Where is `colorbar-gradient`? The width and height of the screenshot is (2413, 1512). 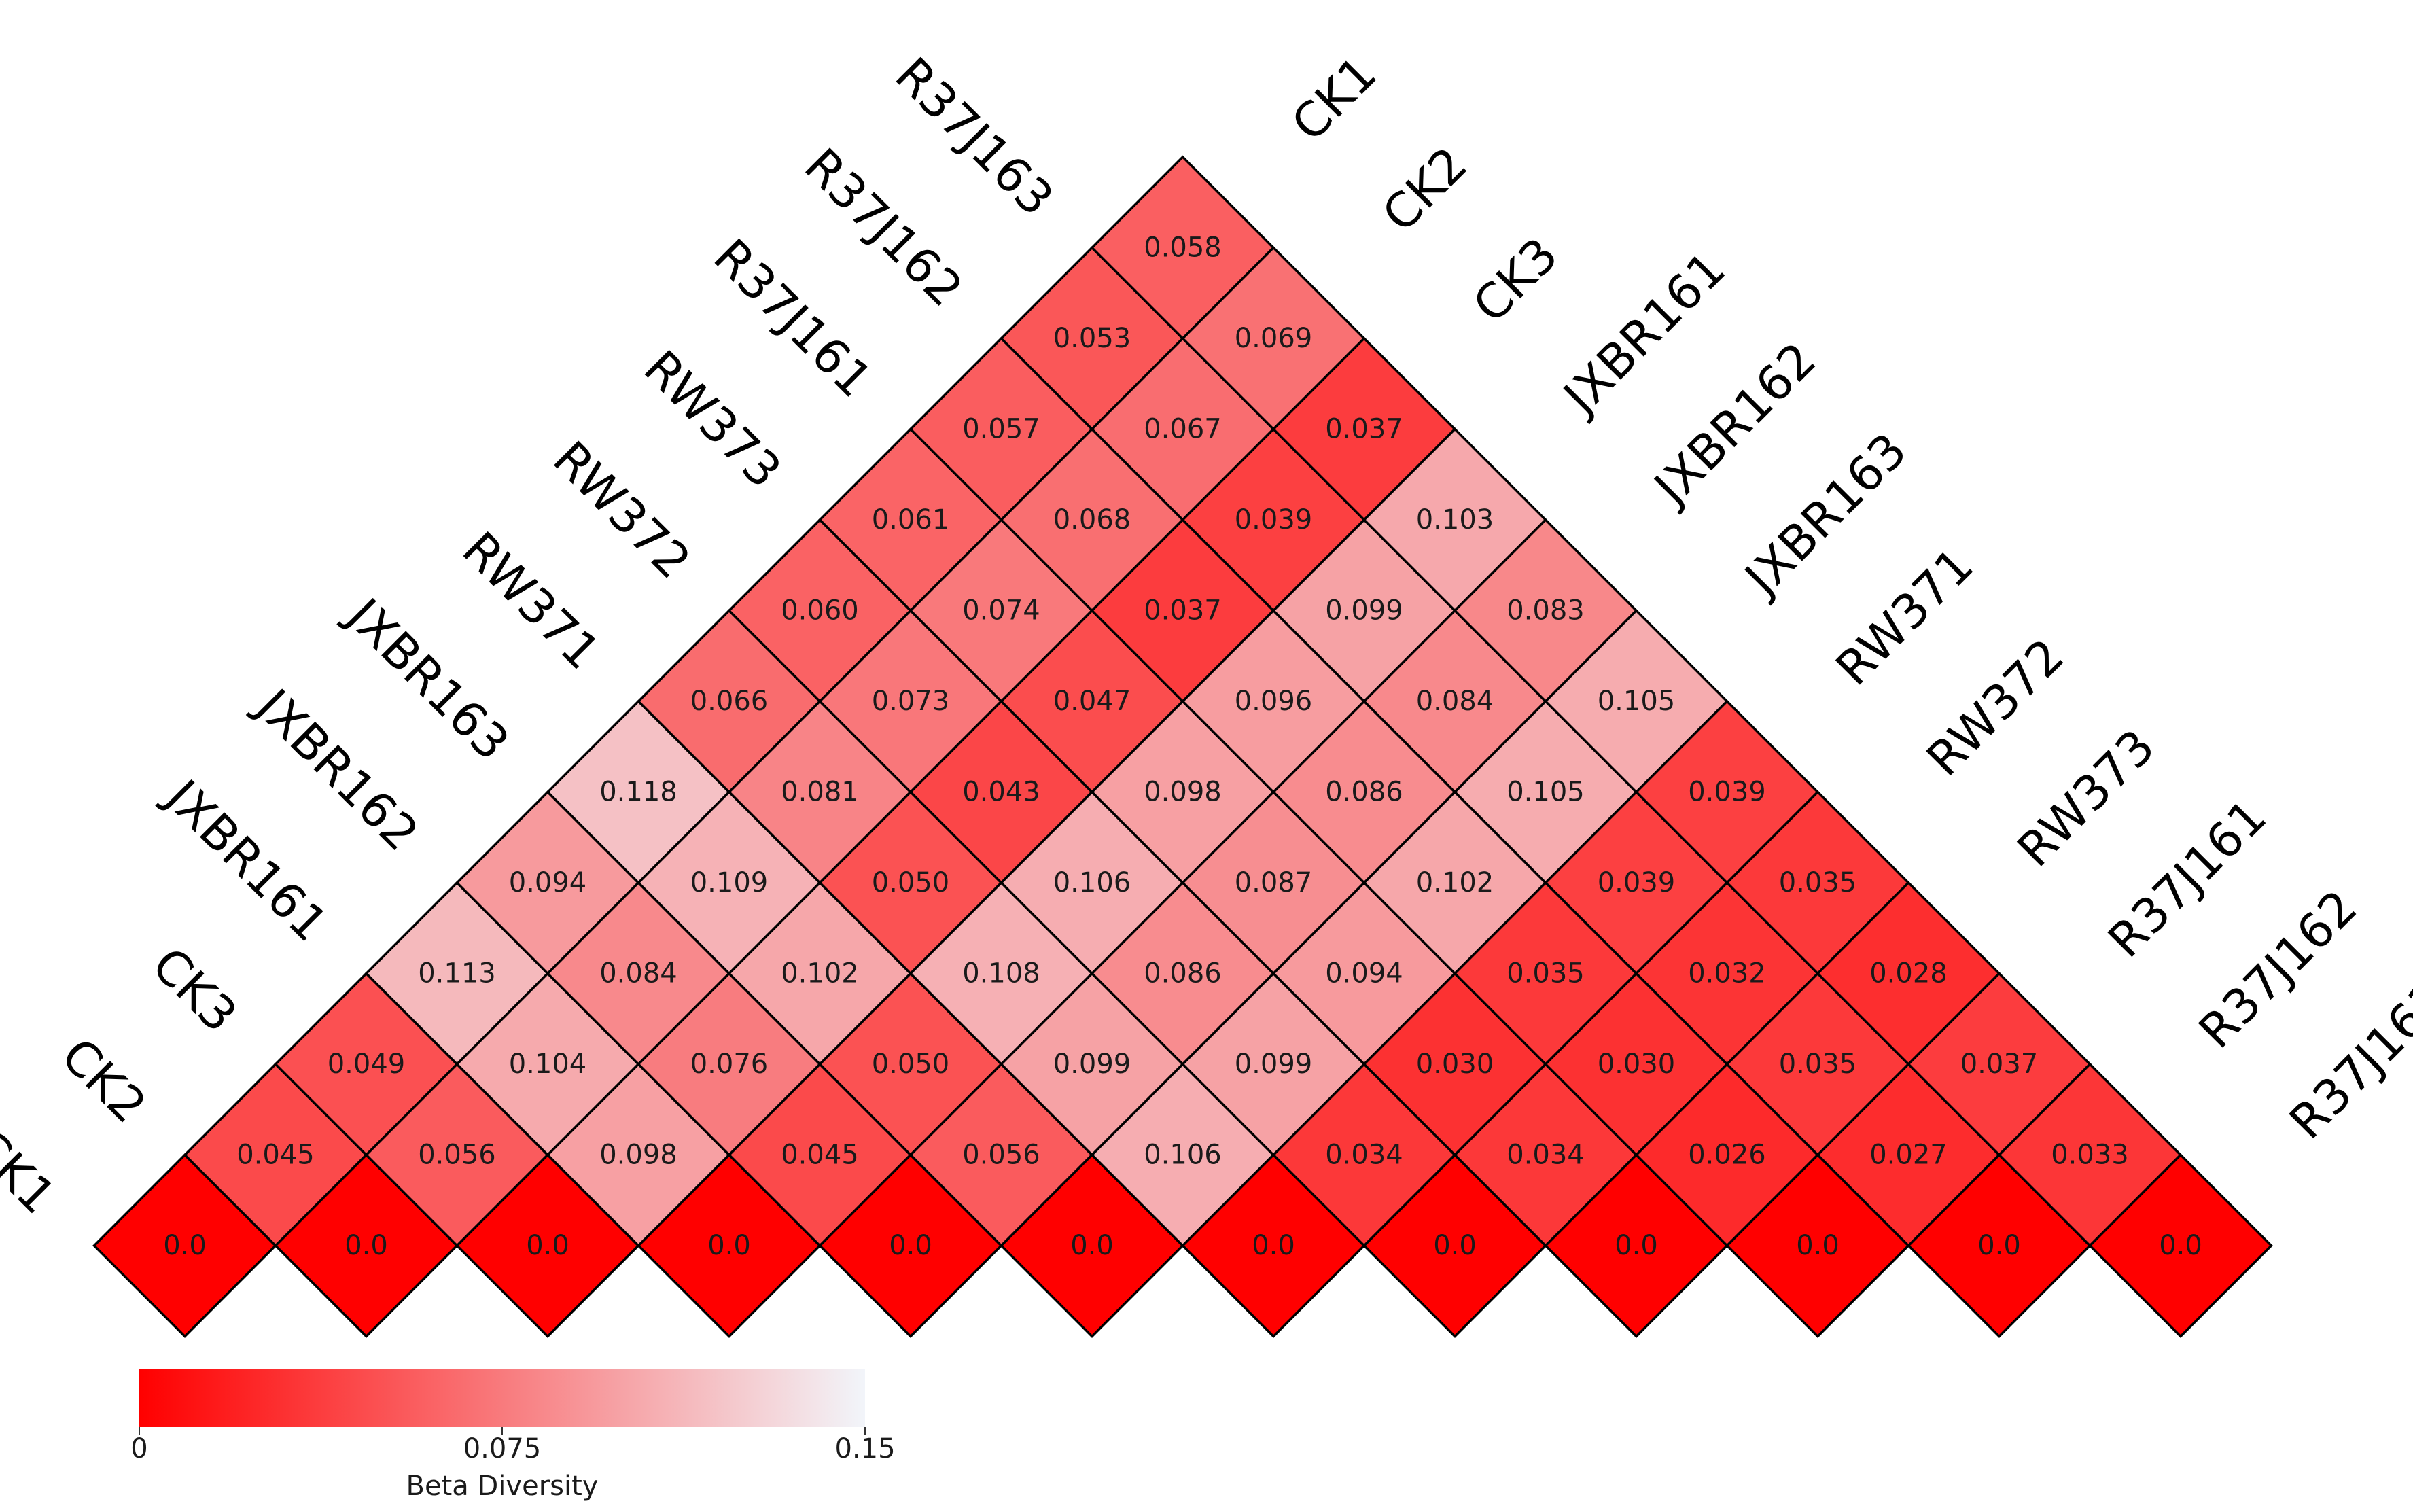 colorbar-gradient is located at coordinates (502, 1398).